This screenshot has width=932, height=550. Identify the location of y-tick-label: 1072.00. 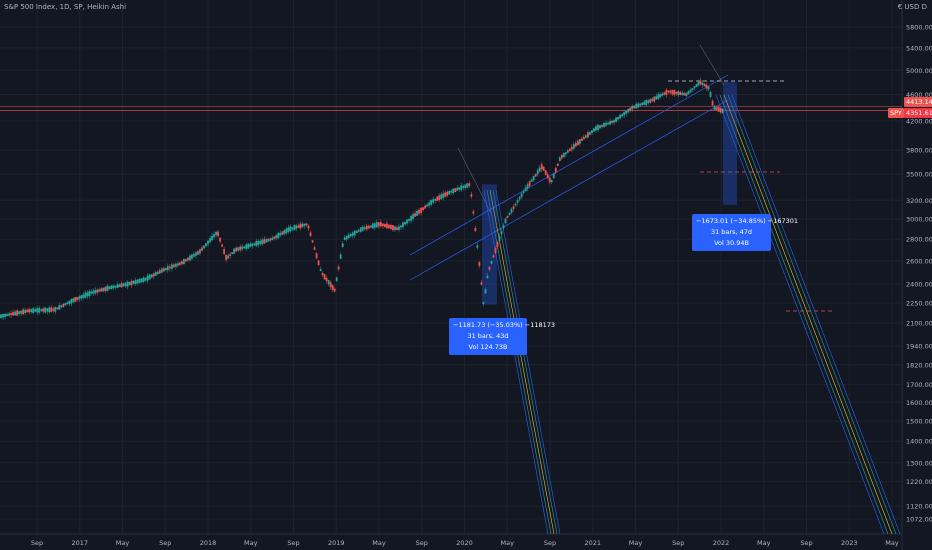
(919, 520).